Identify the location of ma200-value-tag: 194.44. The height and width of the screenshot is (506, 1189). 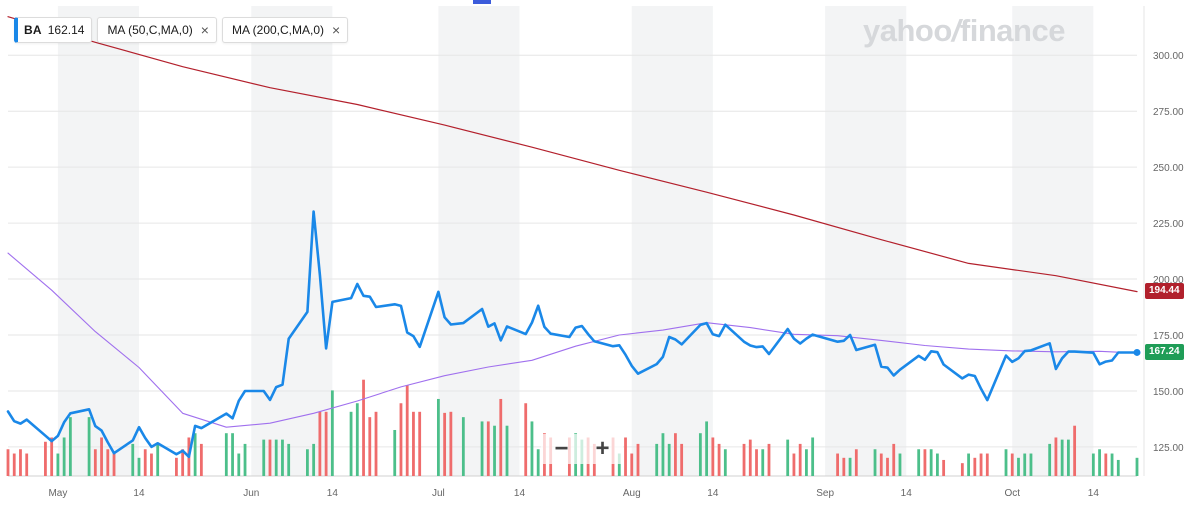
(1164, 291).